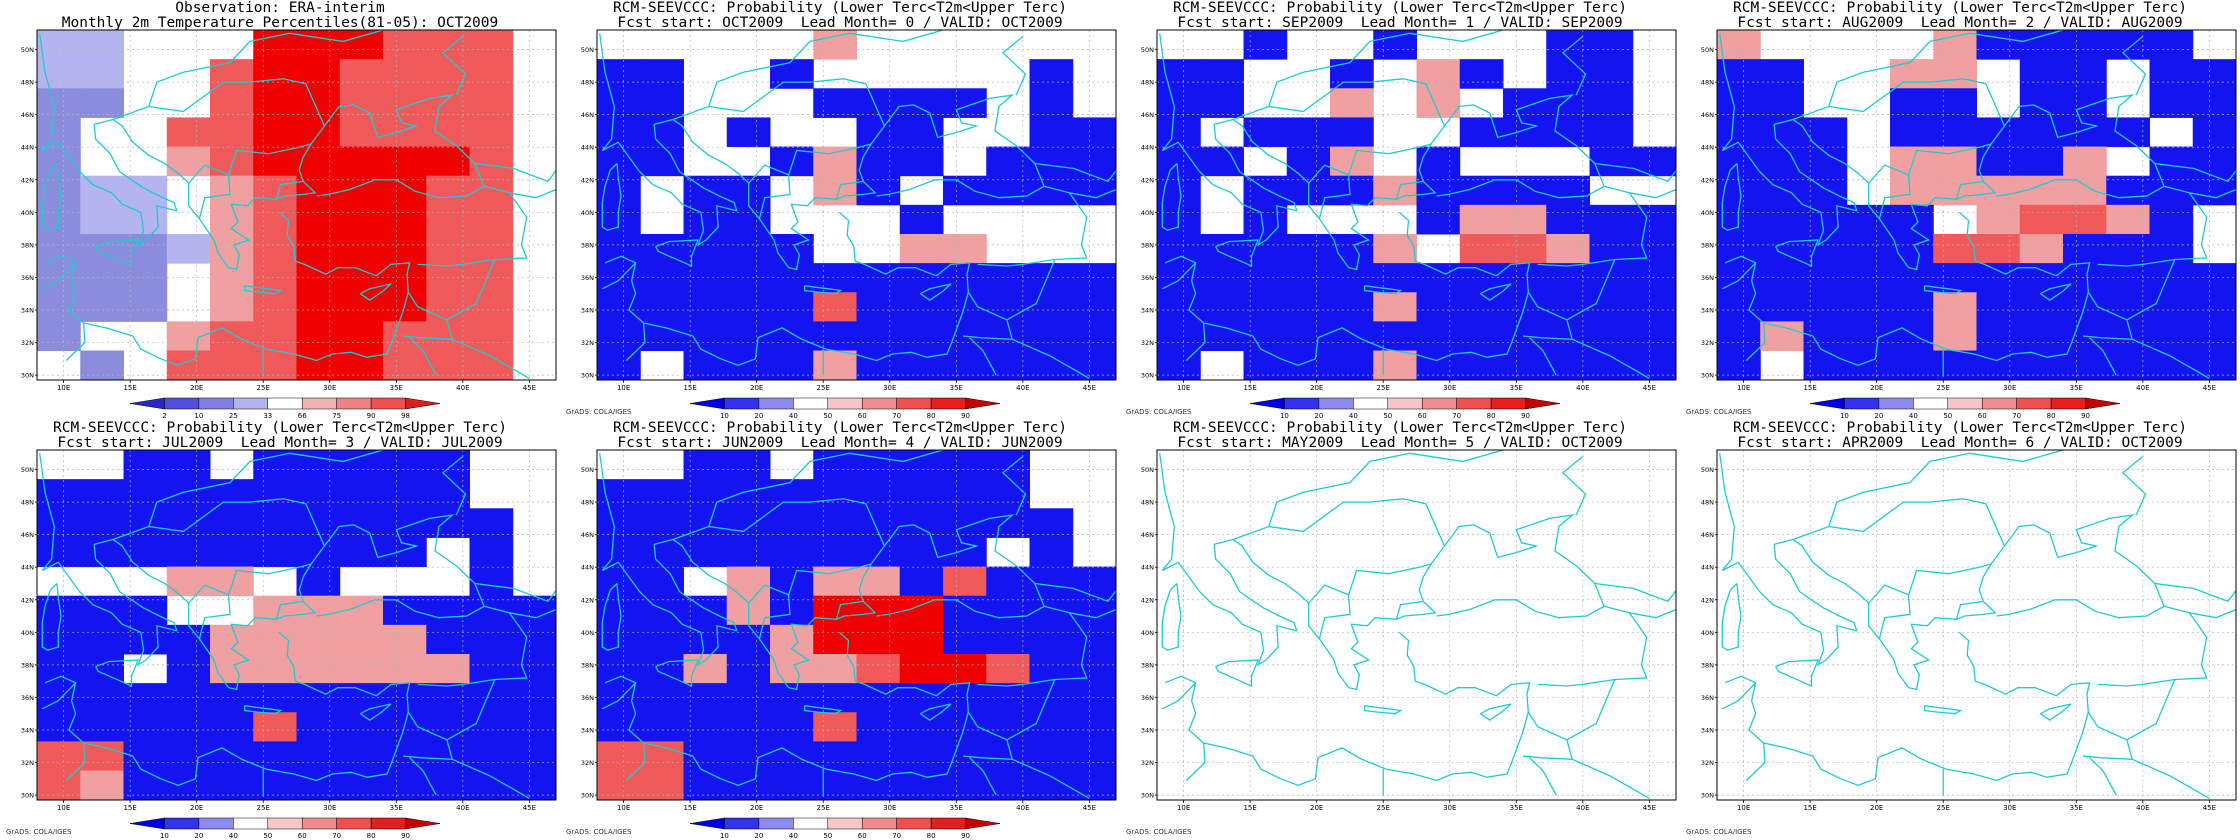 The height and width of the screenshot is (840, 2240). What do you see at coordinates (862, 416) in the screenshot?
I see `scale-label: 60` at bounding box center [862, 416].